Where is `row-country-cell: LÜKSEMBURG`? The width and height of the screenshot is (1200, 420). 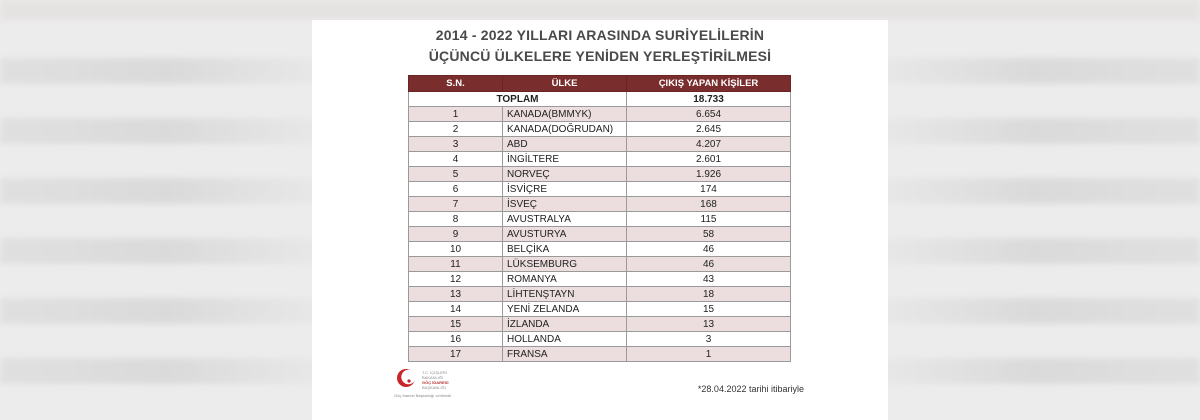 row-country-cell: LÜKSEMBURG is located at coordinates (564, 264).